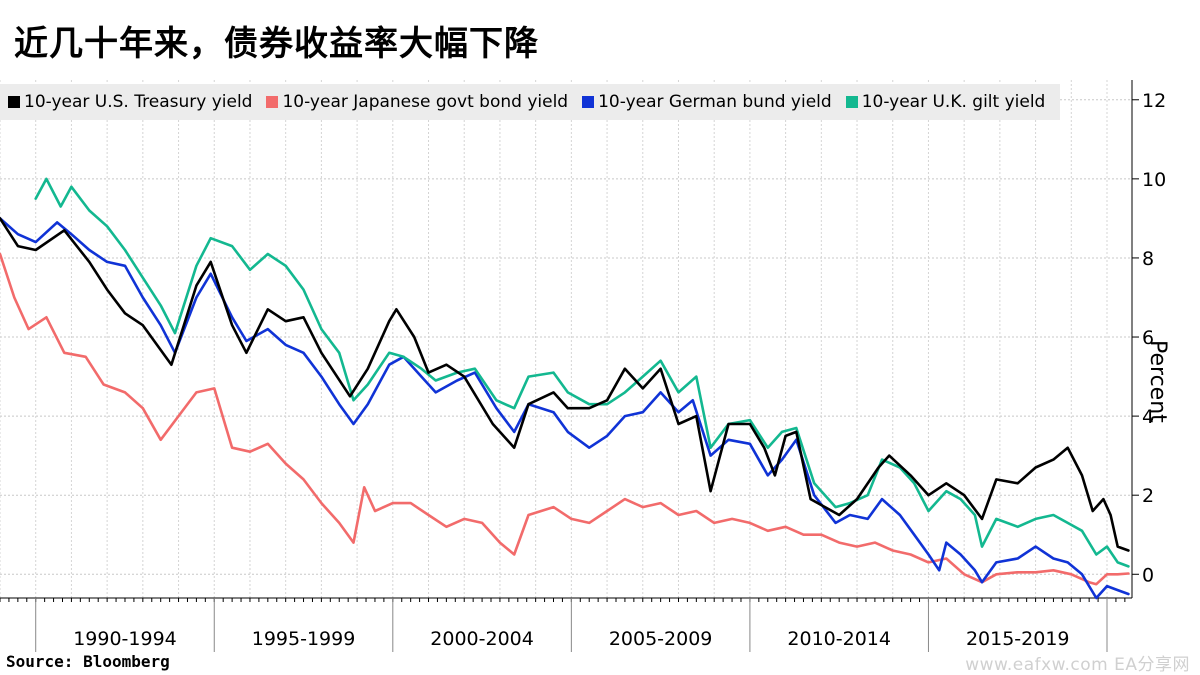 The image size is (1200, 675). What do you see at coordinates (88, 661) in the screenshot?
I see `source-note: Source: Bloomberg` at bounding box center [88, 661].